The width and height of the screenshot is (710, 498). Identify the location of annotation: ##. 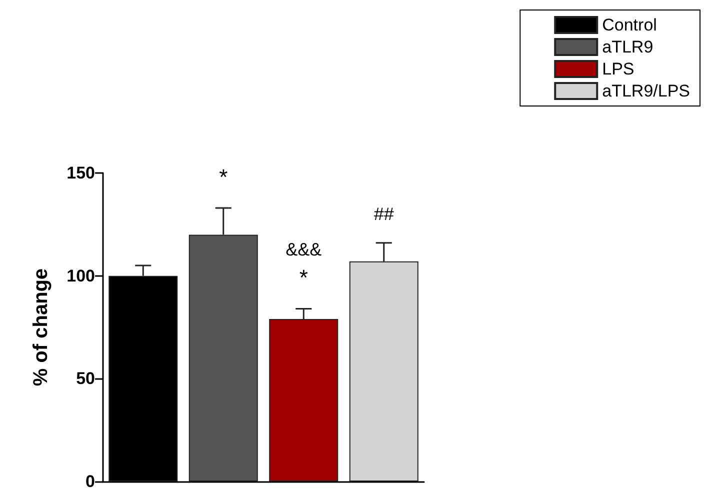
(384, 214).